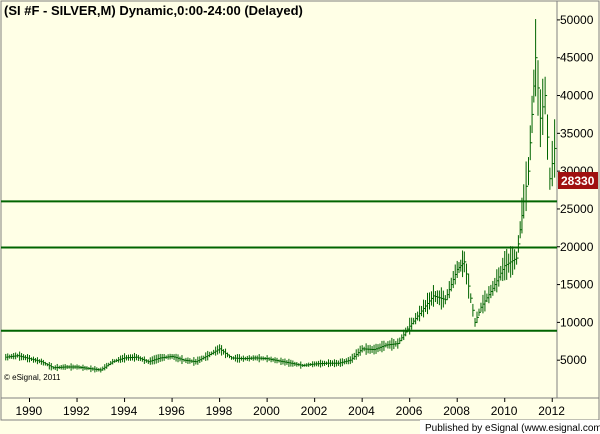  What do you see at coordinates (577, 58) in the screenshot?
I see `y-tick-label: 45000` at bounding box center [577, 58].